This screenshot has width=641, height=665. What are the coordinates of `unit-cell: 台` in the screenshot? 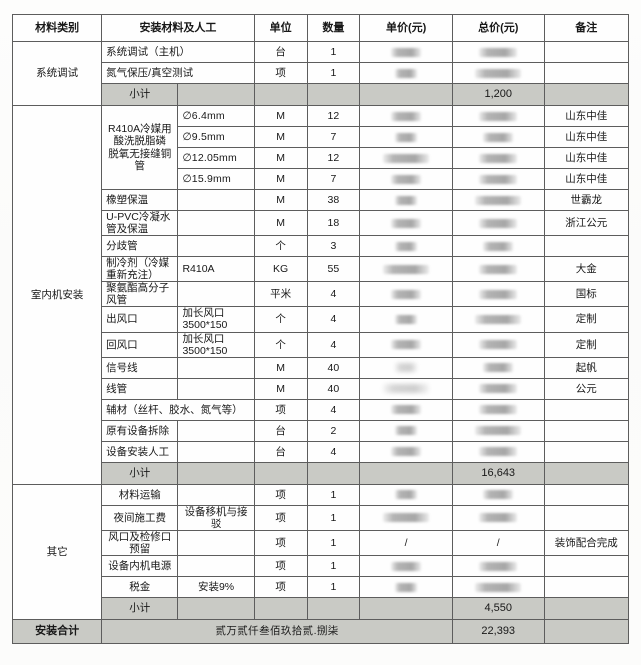 It's located at (280, 430).